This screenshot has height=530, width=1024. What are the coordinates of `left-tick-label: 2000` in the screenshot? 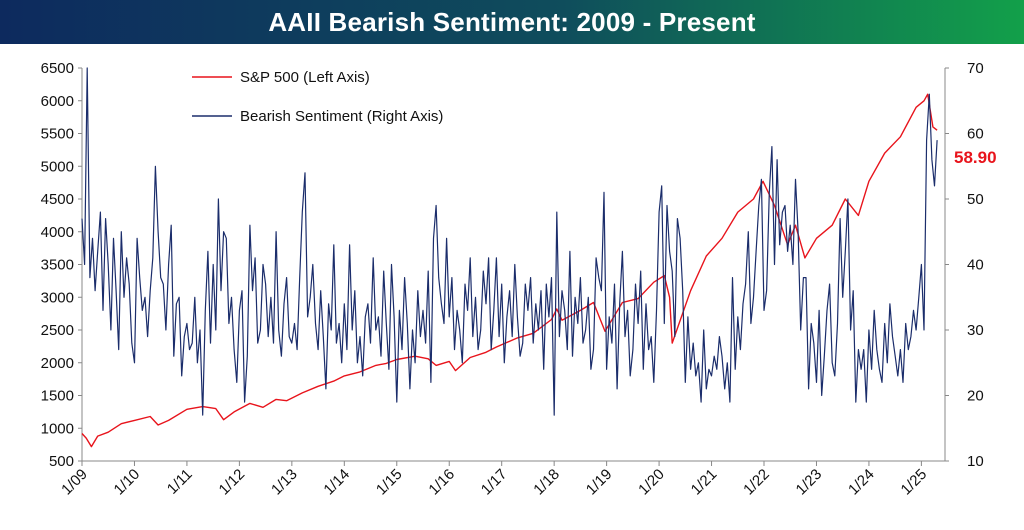 It's located at (57, 363).